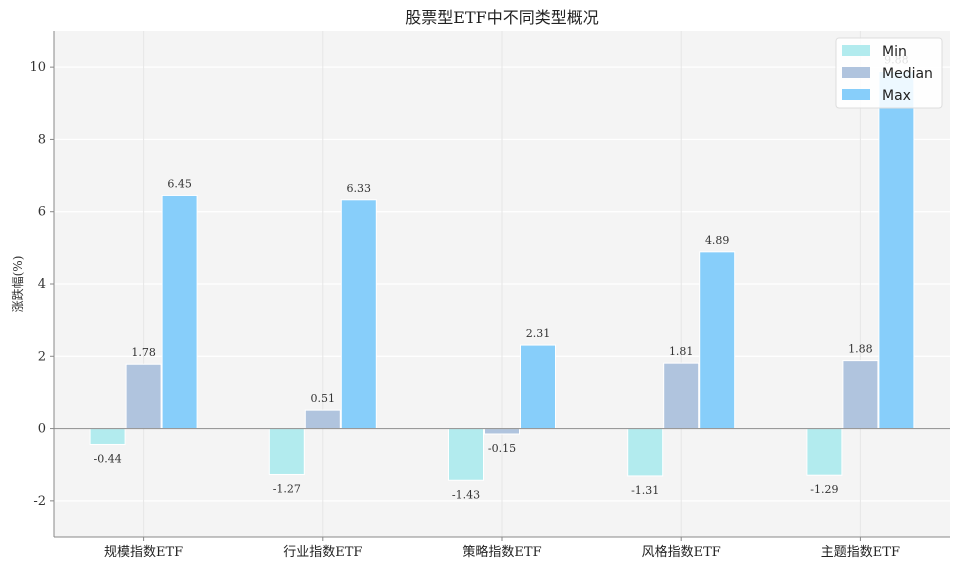 The image size is (960, 569). I want to click on legend-label-median: Median, so click(907, 74).